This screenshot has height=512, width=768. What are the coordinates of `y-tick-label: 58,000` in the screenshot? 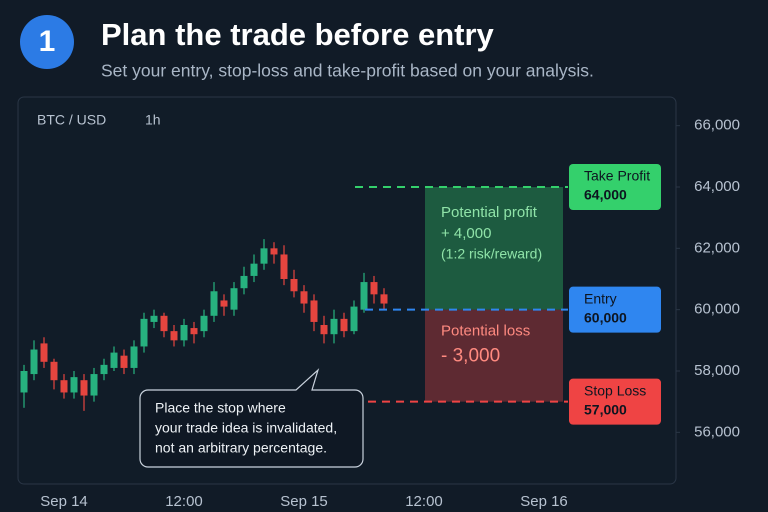 It's located at (717, 370).